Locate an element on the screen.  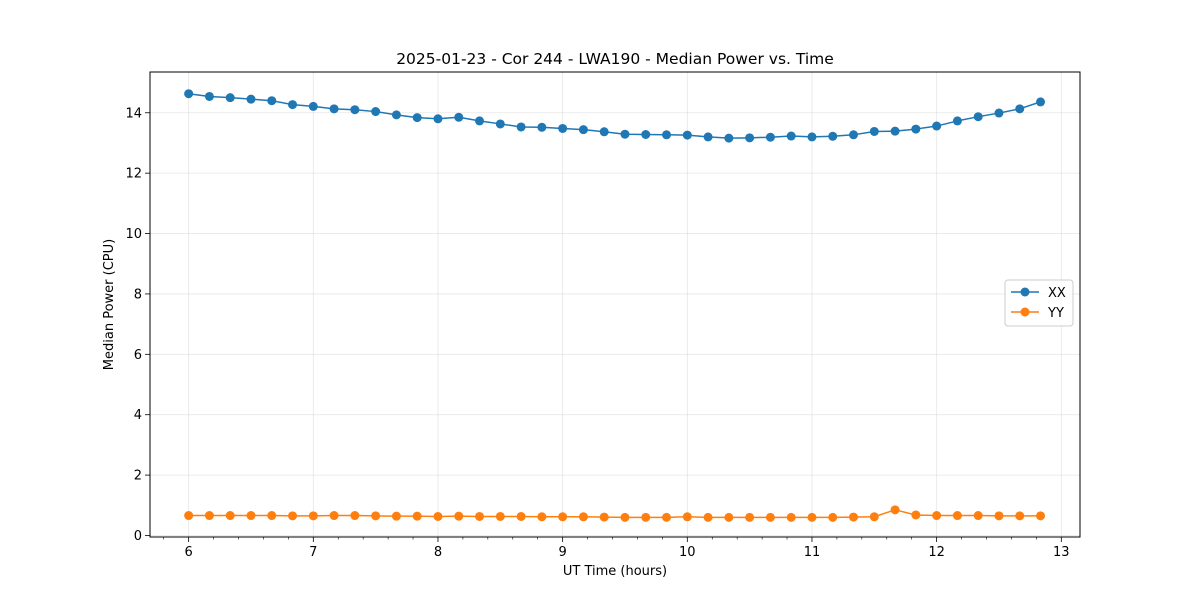
legend-marker-yy is located at coordinates (1025, 312).